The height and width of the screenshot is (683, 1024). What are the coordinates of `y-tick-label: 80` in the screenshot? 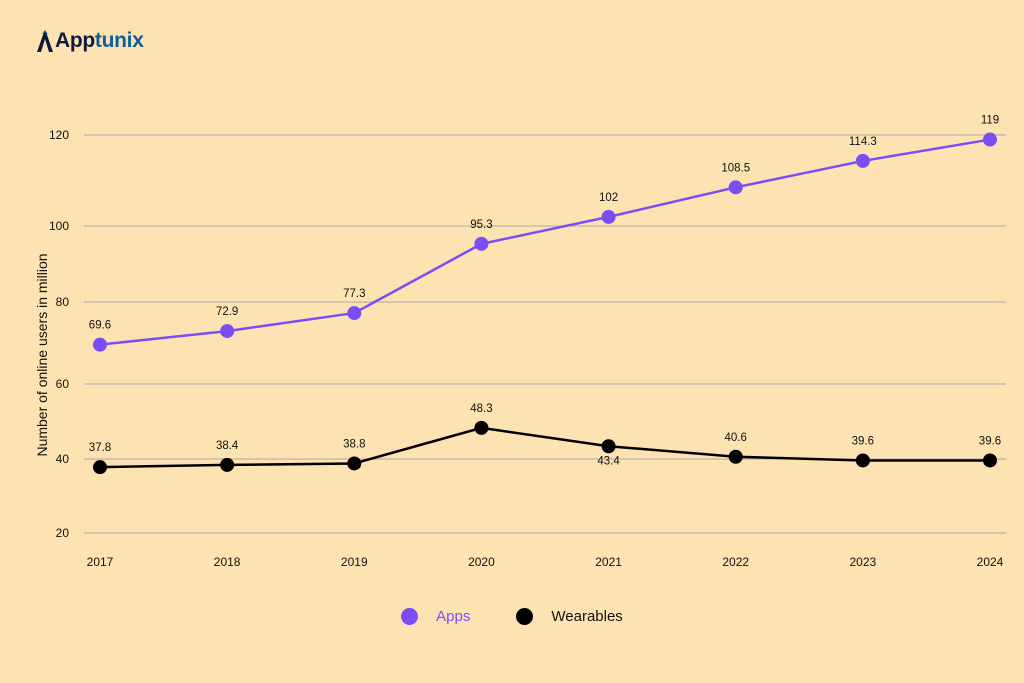 It's located at (63, 302).